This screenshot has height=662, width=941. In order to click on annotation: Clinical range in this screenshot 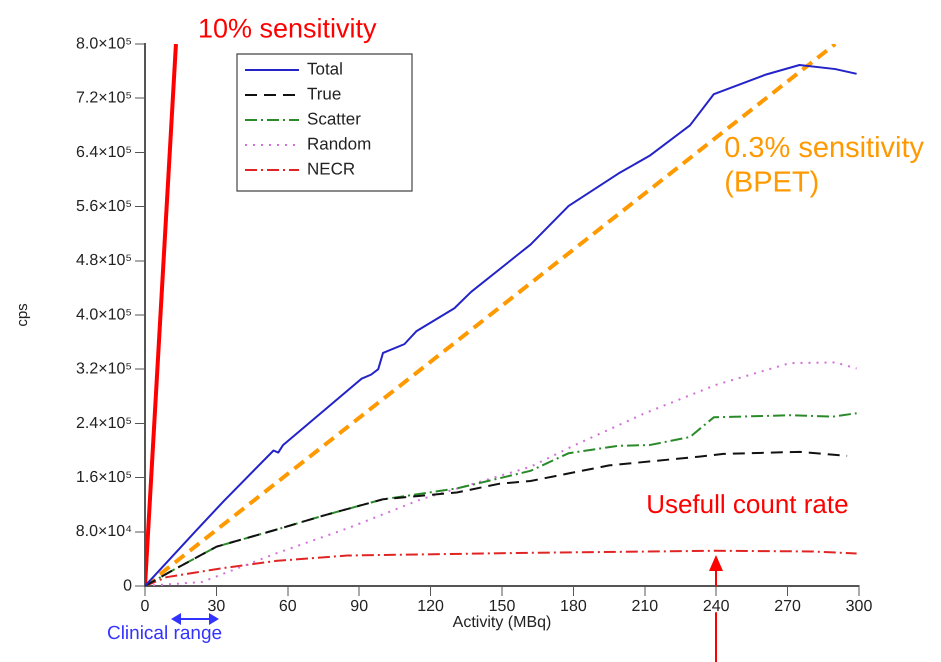, I will do `click(164, 633)`.